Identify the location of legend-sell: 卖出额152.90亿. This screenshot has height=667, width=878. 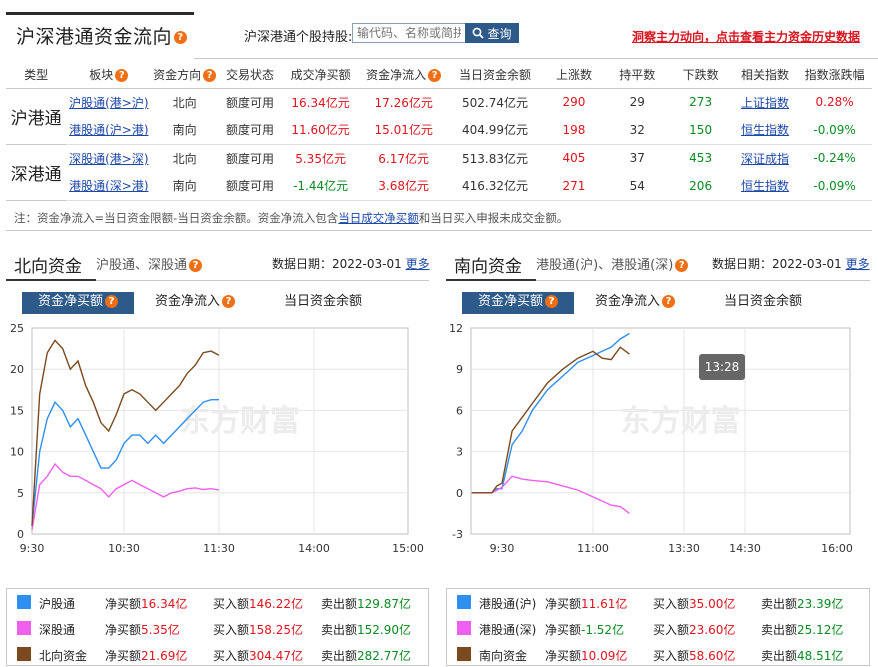
(366, 630).